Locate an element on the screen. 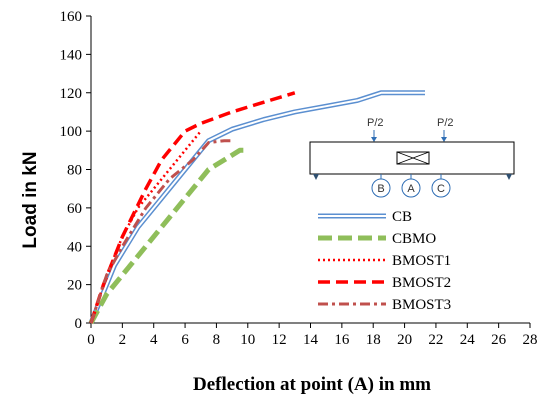  y-tick-label: 40 is located at coordinates (74, 247).